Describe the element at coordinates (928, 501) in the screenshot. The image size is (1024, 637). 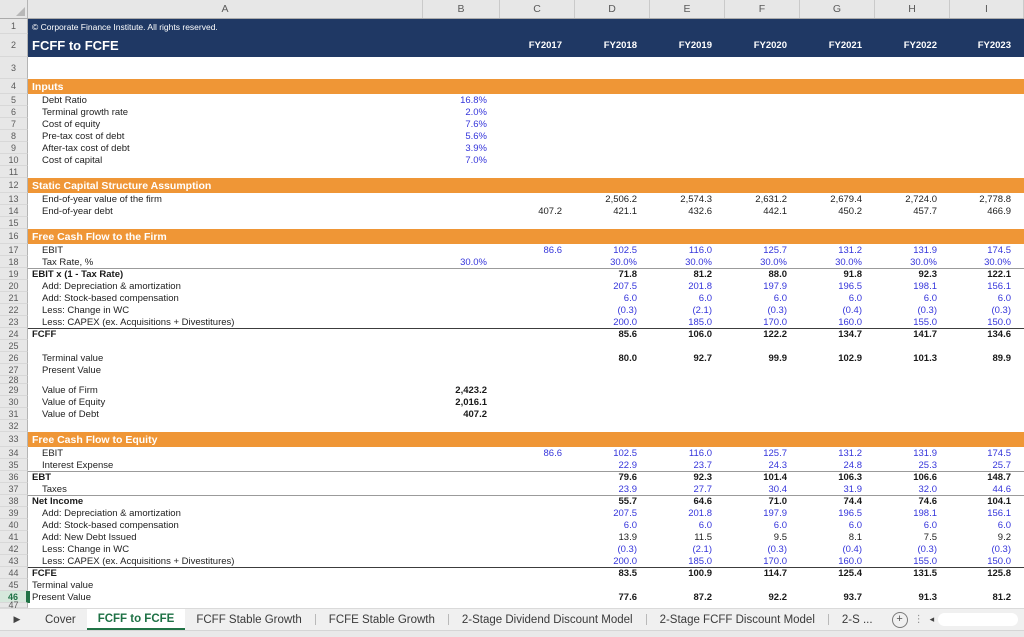
I see `cell-H38: 74.6` at that location.